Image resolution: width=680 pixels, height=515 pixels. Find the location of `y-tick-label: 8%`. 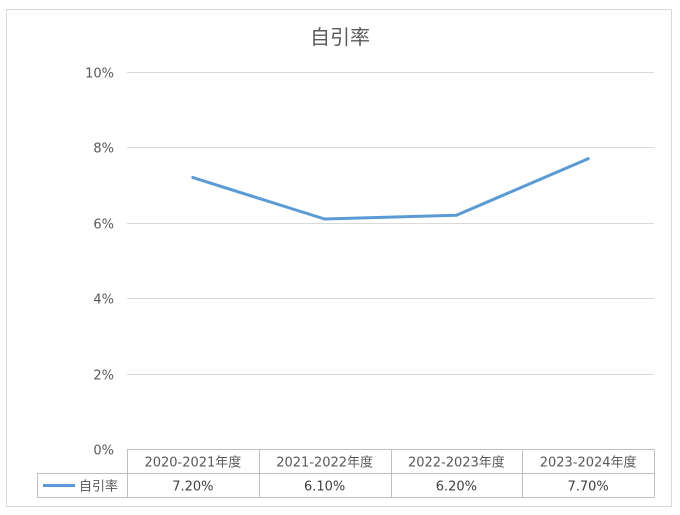

y-tick-label: 8% is located at coordinates (103, 149).